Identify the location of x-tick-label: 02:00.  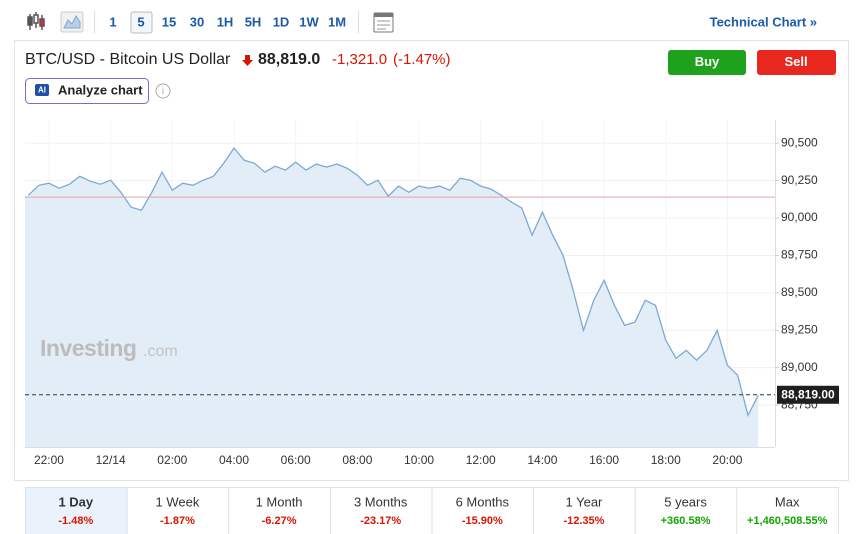
(172, 460).